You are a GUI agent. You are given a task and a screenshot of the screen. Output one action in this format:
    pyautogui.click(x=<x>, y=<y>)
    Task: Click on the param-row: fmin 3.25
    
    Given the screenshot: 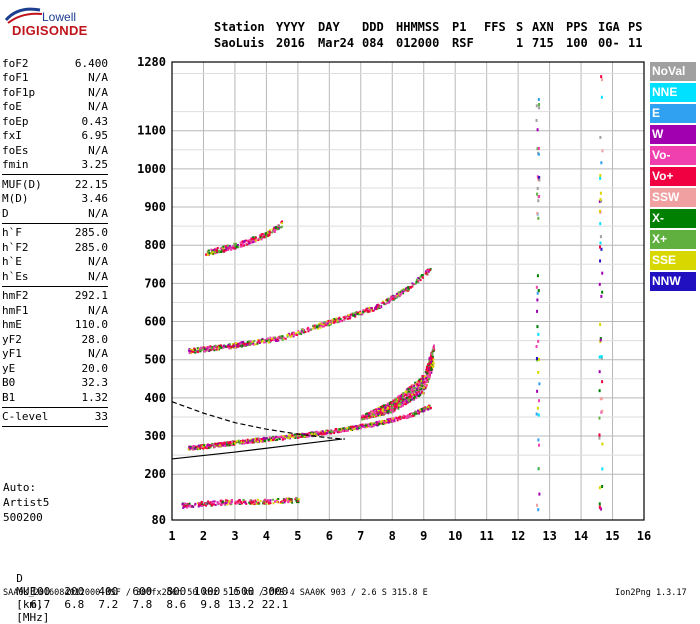 What is the action you would take?
    pyautogui.click(x=55, y=165)
    